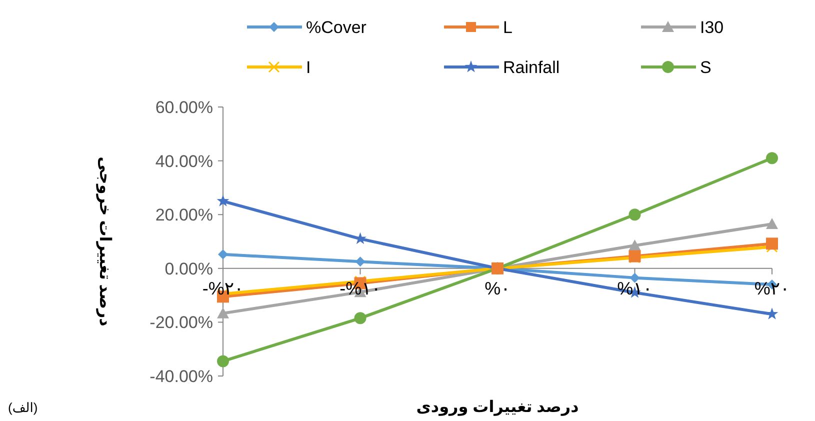 The height and width of the screenshot is (421, 815). Describe the element at coordinates (181, 322) in the screenshot. I see `y-tick-label: -20.00%` at that location.